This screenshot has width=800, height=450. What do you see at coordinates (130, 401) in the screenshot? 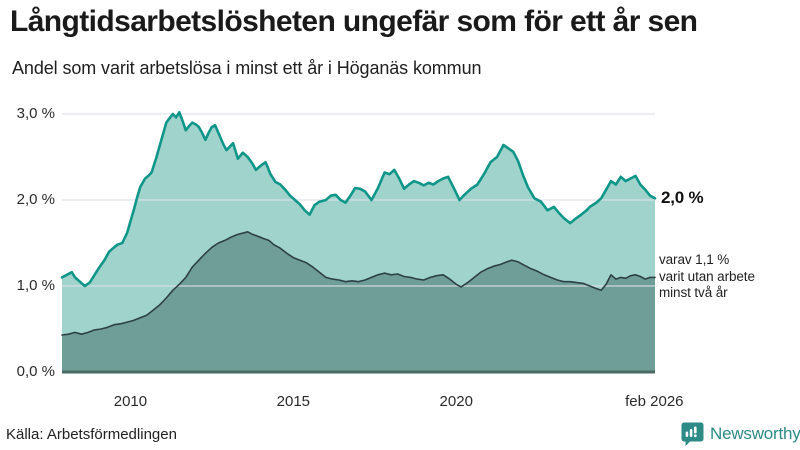
I see `x-axis-tick-label: 2010` at bounding box center [130, 401].